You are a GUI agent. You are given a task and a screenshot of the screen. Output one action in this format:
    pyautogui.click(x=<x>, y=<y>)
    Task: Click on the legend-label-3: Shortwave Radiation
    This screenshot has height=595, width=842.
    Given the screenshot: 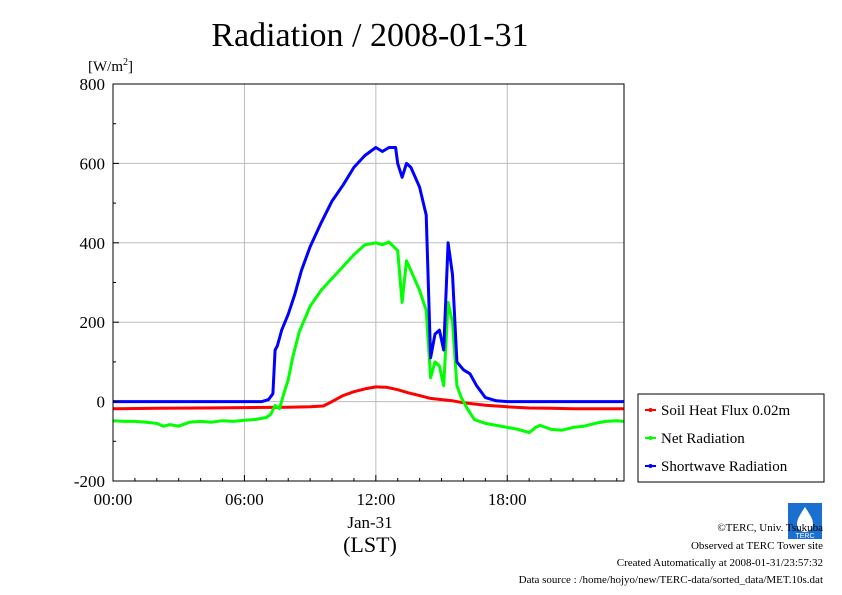 What is the action you would take?
    pyautogui.click(x=724, y=467)
    